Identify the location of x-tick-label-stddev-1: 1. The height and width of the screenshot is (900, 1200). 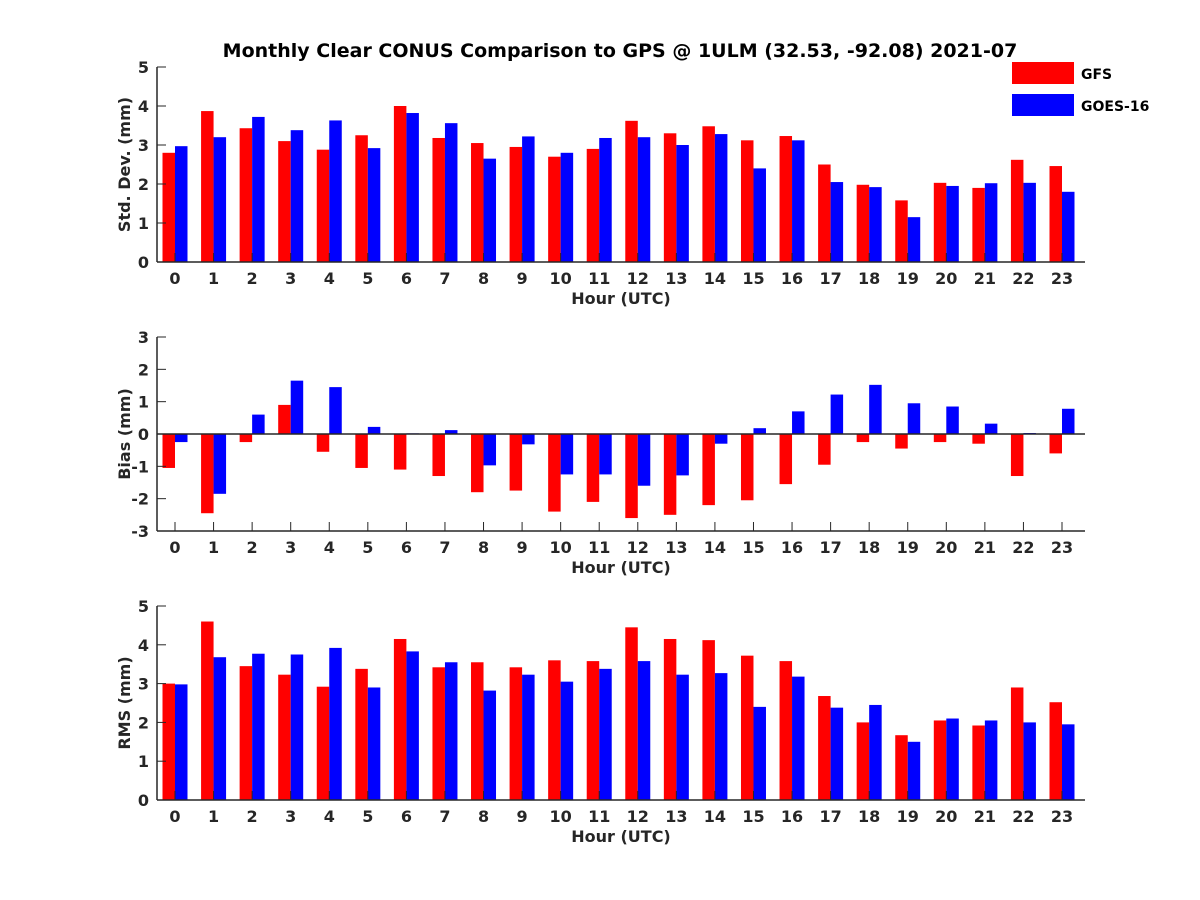
(213, 278).